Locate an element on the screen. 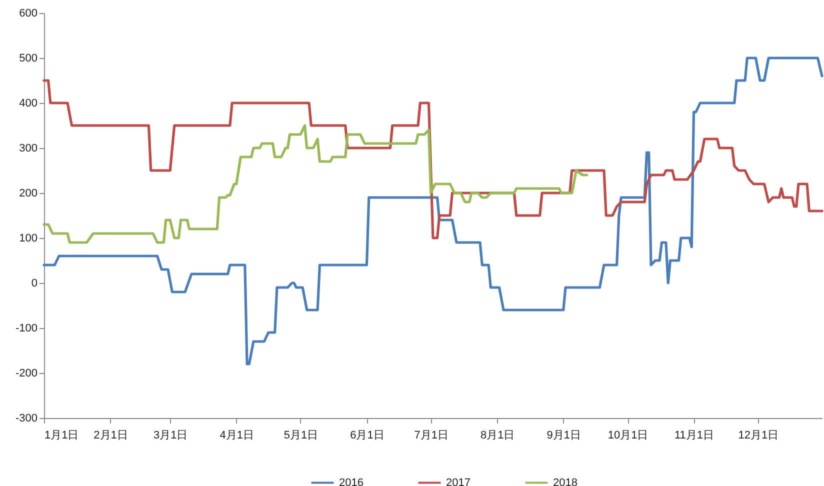  x-tick-label: 4月1日 is located at coordinates (237, 436).